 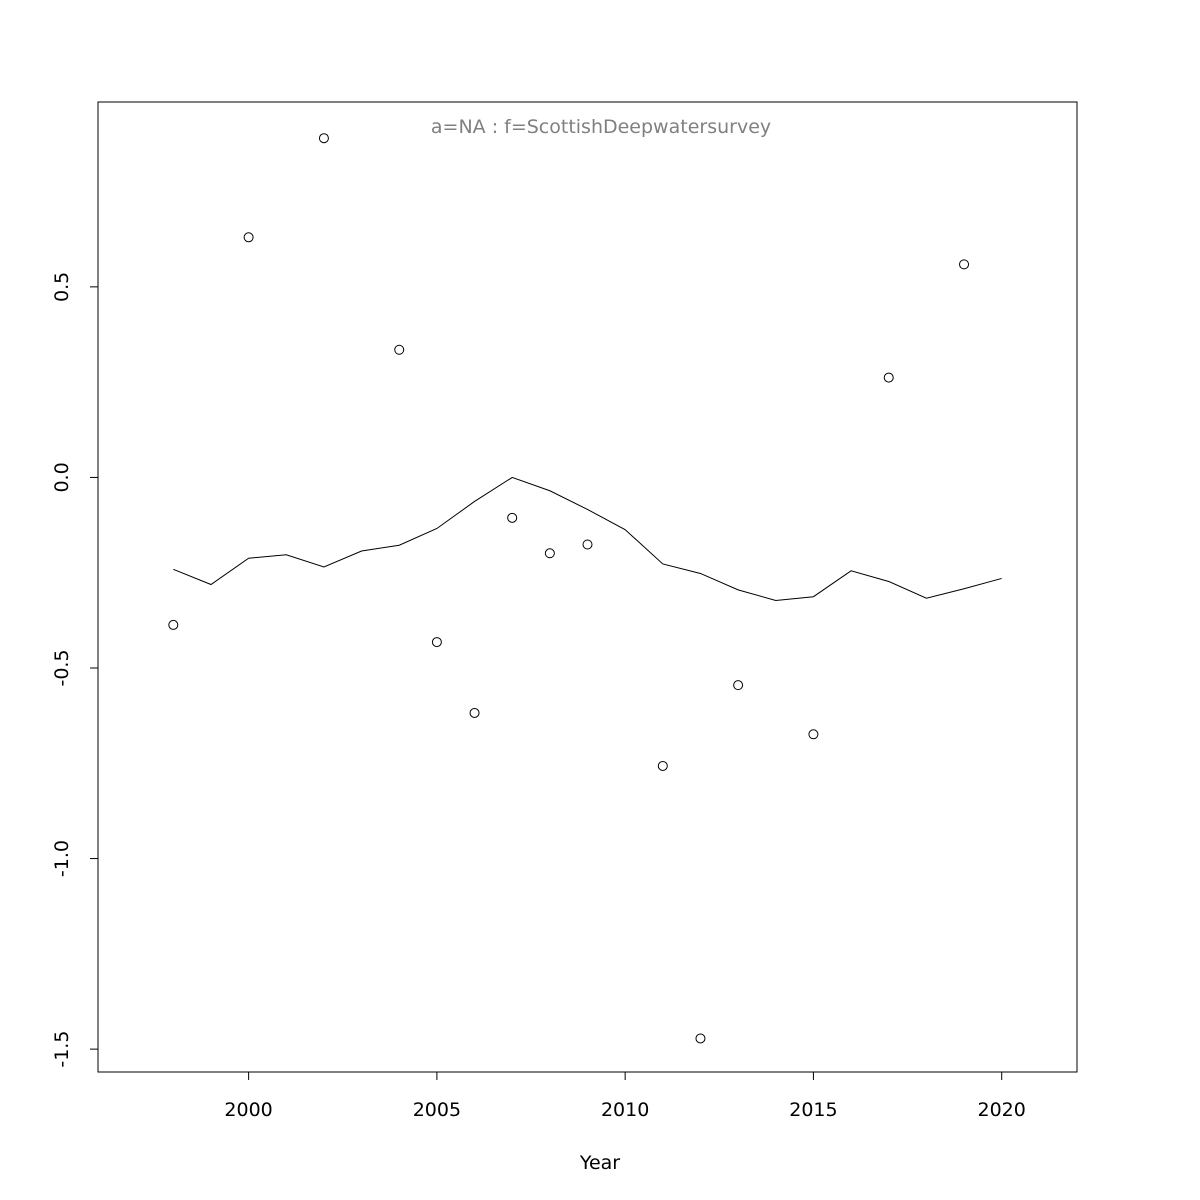 I want to click on y-tick-label: -1.5, so click(x=62, y=1049).